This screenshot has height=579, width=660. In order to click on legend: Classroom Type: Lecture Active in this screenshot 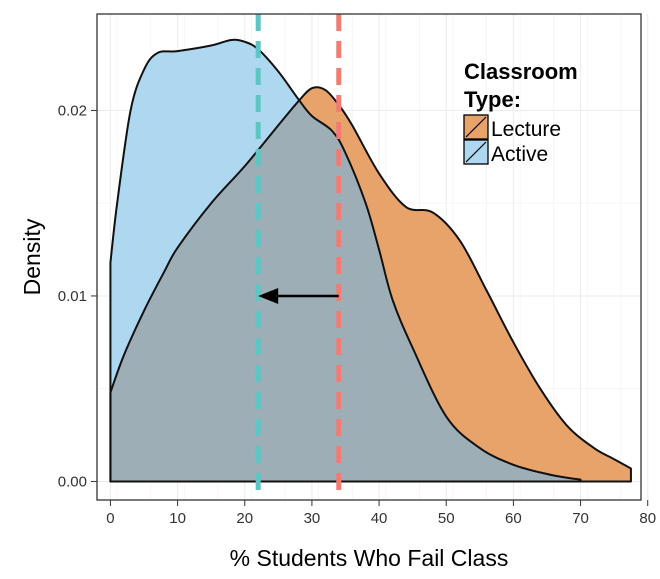, I will do `click(520, 112)`.